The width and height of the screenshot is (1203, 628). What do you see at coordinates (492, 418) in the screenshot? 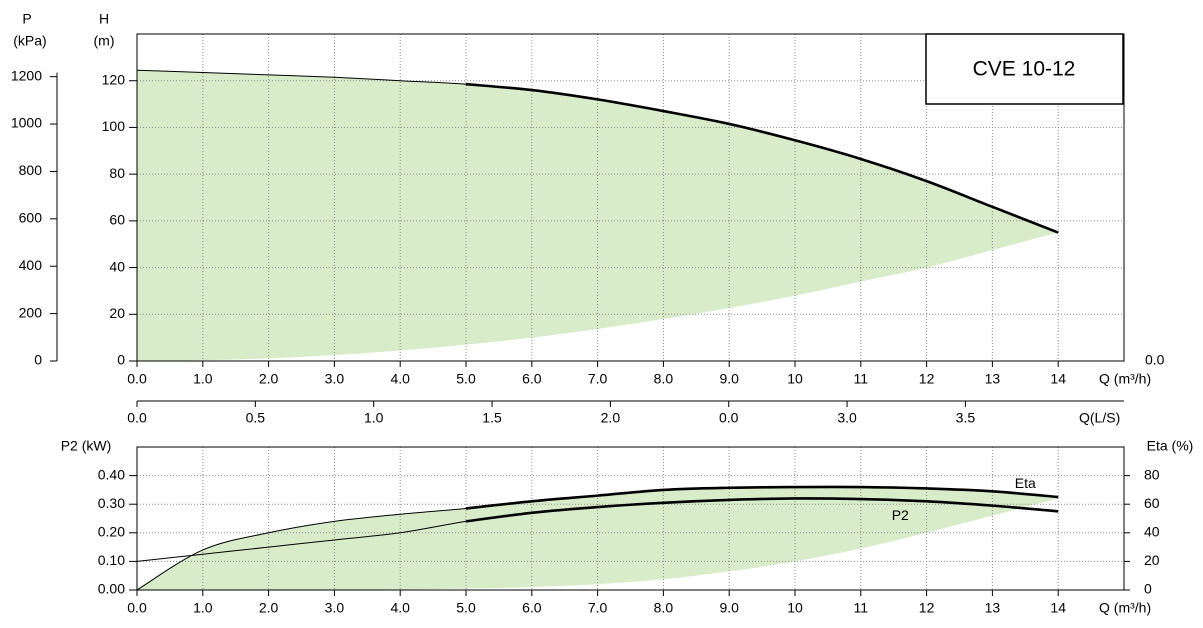
I see `x2-tick-label: 1.5` at bounding box center [492, 418].